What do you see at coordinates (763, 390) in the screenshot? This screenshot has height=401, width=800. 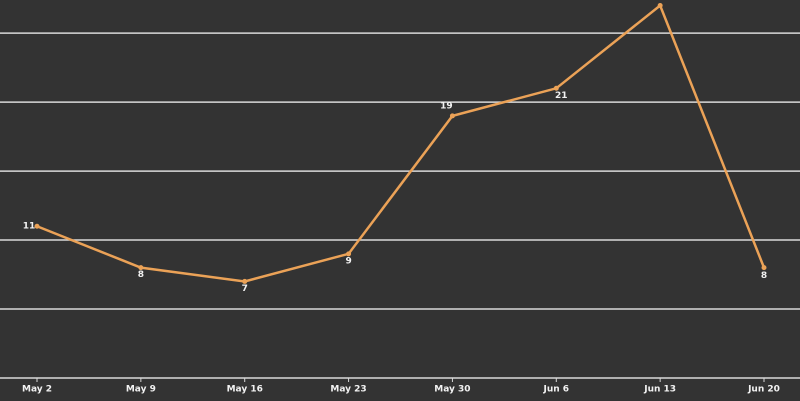 I see `x-tick-label: Jun 20` at bounding box center [763, 390].